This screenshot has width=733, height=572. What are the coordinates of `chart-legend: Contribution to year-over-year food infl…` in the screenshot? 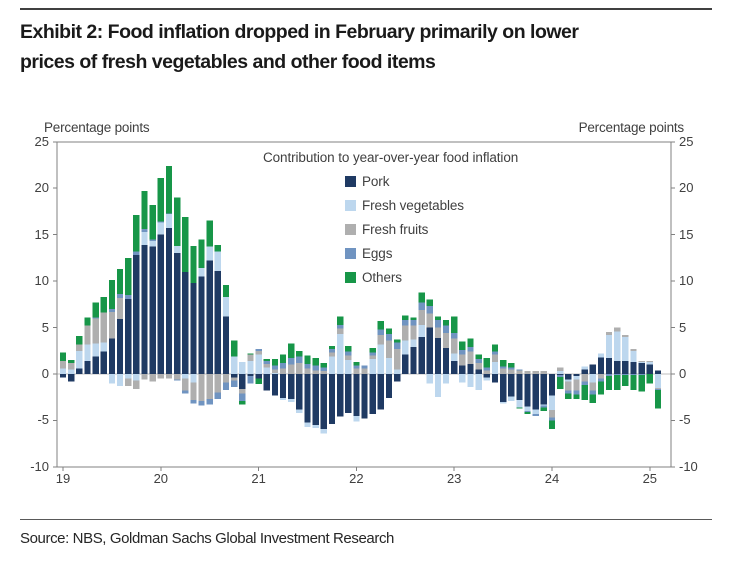 It's located at (390, 222).